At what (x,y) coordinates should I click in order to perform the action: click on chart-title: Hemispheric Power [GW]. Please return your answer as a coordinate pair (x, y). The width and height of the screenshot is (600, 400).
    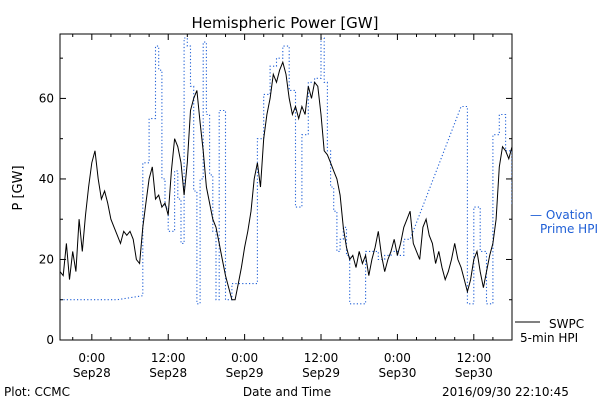
    Looking at the image, I should click on (285, 23).